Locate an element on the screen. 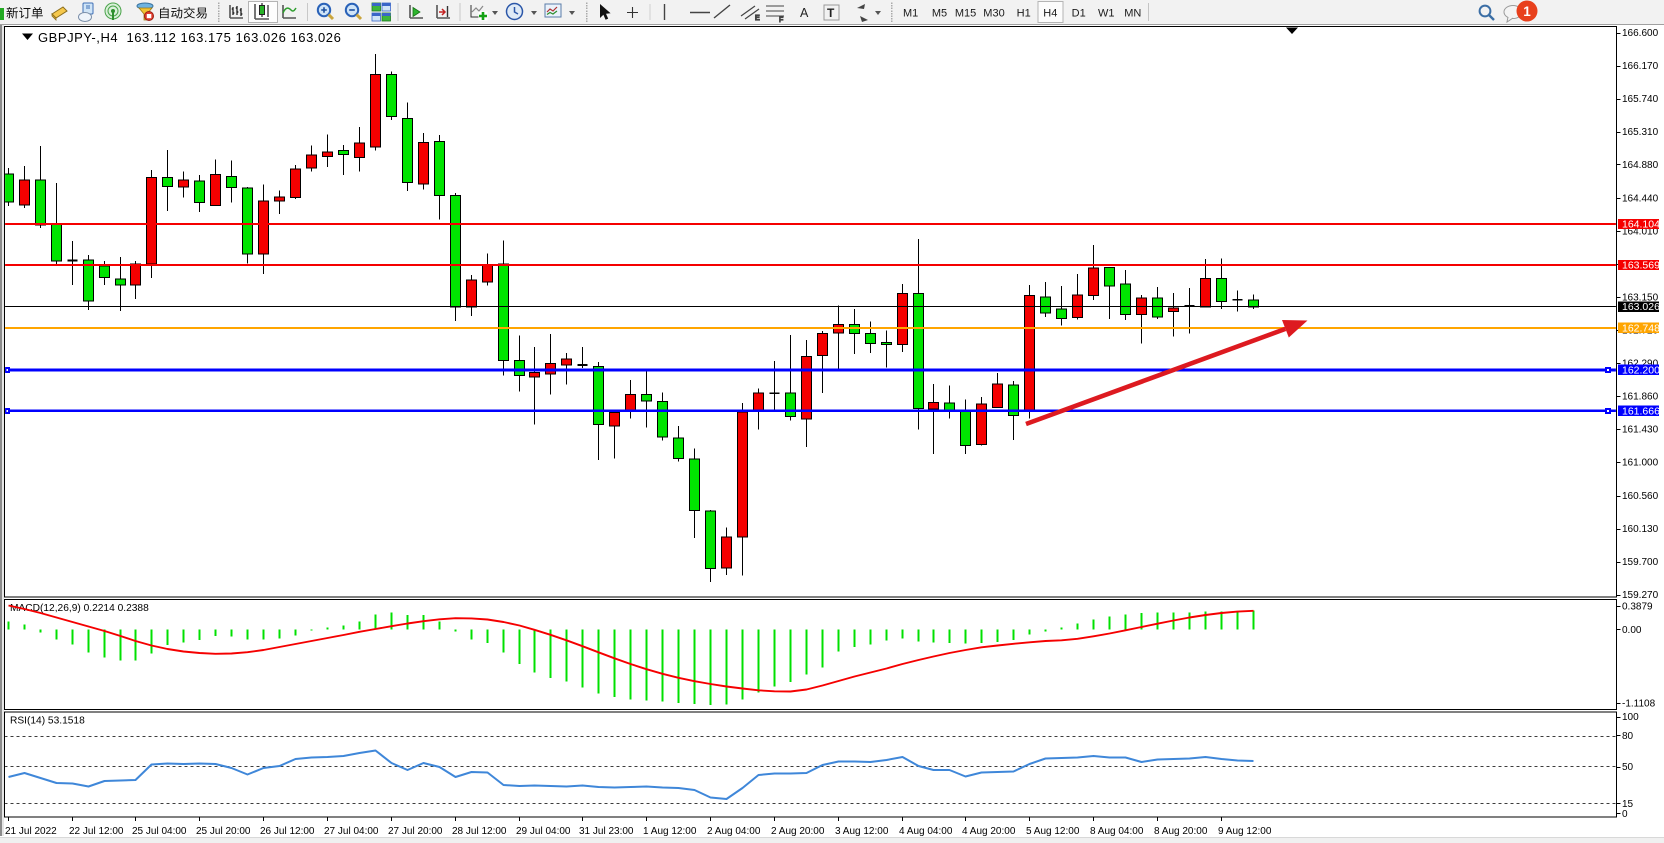  svg-text: 162.748 is located at coordinates (1641, 329).